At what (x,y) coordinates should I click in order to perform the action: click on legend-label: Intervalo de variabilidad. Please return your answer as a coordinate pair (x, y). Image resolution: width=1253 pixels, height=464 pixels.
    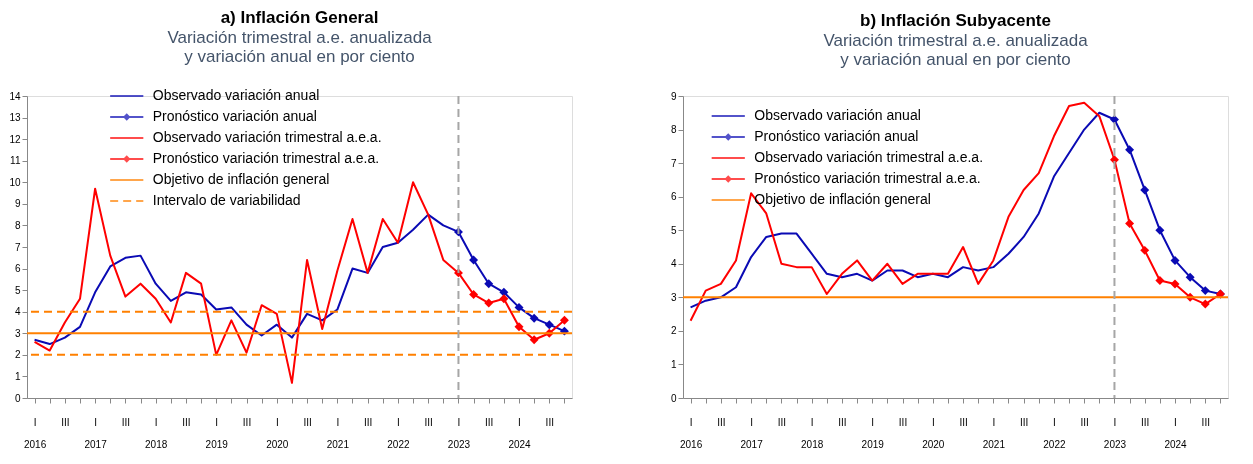
    Looking at the image, I should click on (226, 200).